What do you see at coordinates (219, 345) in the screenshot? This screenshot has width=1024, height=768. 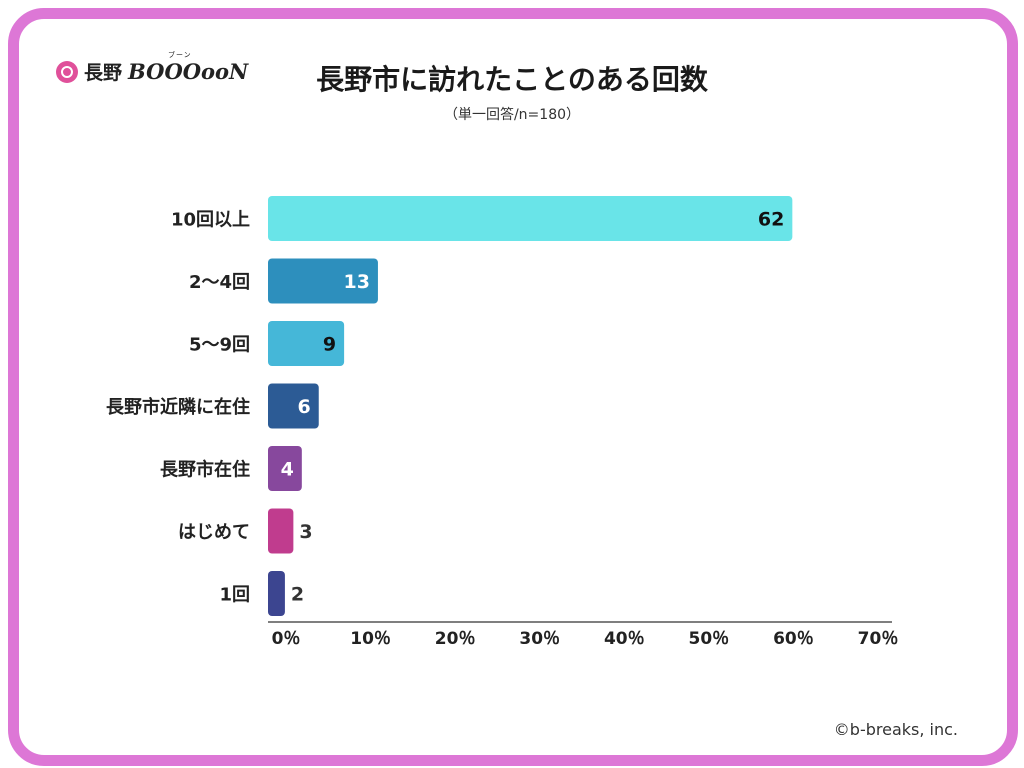 I see `category-label: 5〜9回` at bounding box center [219, 345].